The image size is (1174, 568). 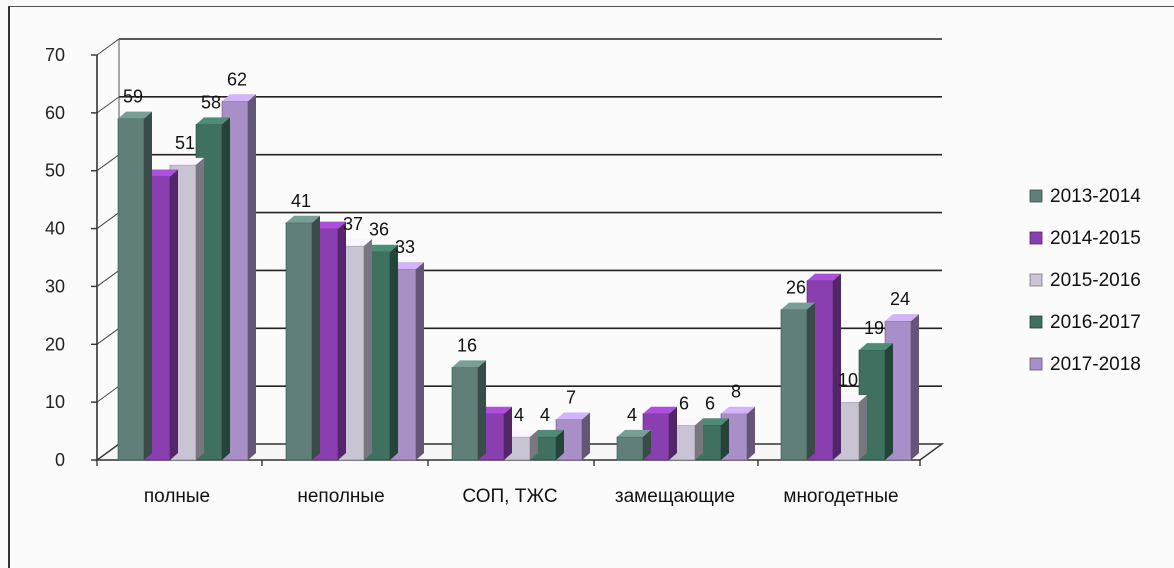 What do you see at coordinates (1095, 238) in the screenshot?
I see `legend-label: 2014-2015` at bounding box center [1095, 238].